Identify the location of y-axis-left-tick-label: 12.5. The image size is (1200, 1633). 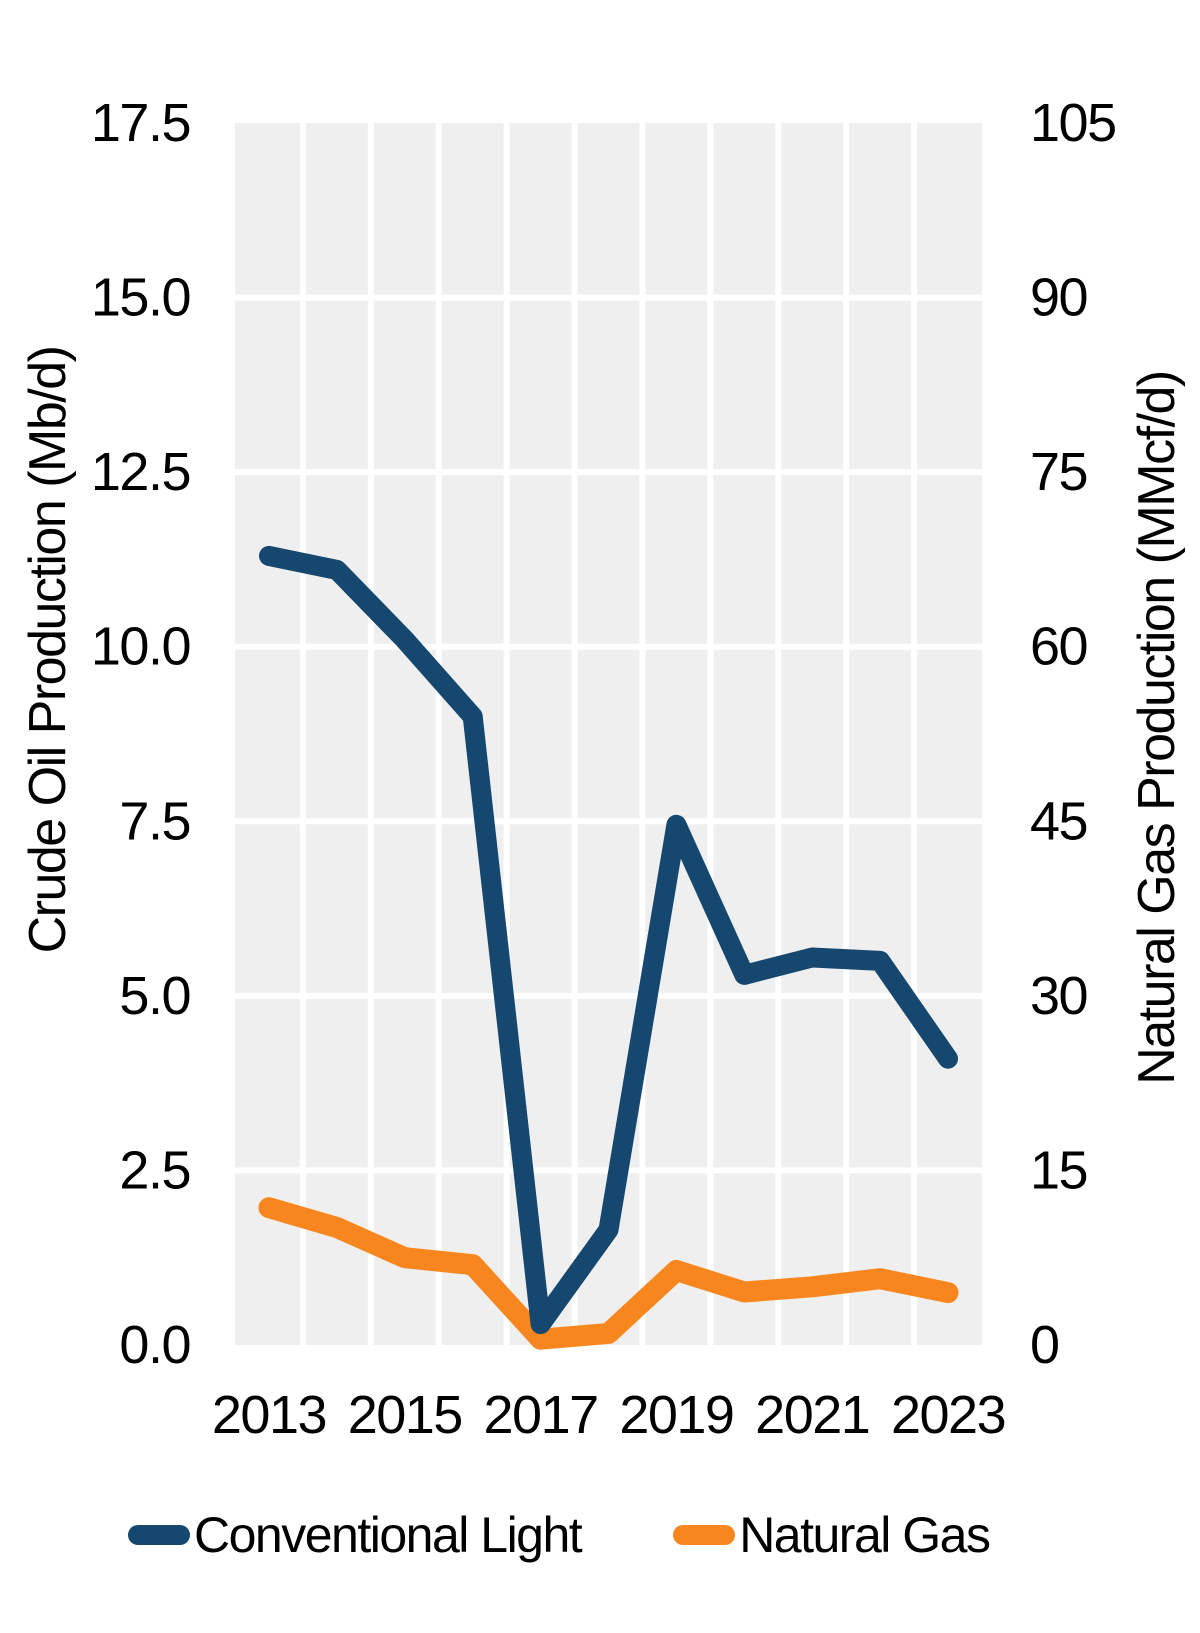
(140, 472).